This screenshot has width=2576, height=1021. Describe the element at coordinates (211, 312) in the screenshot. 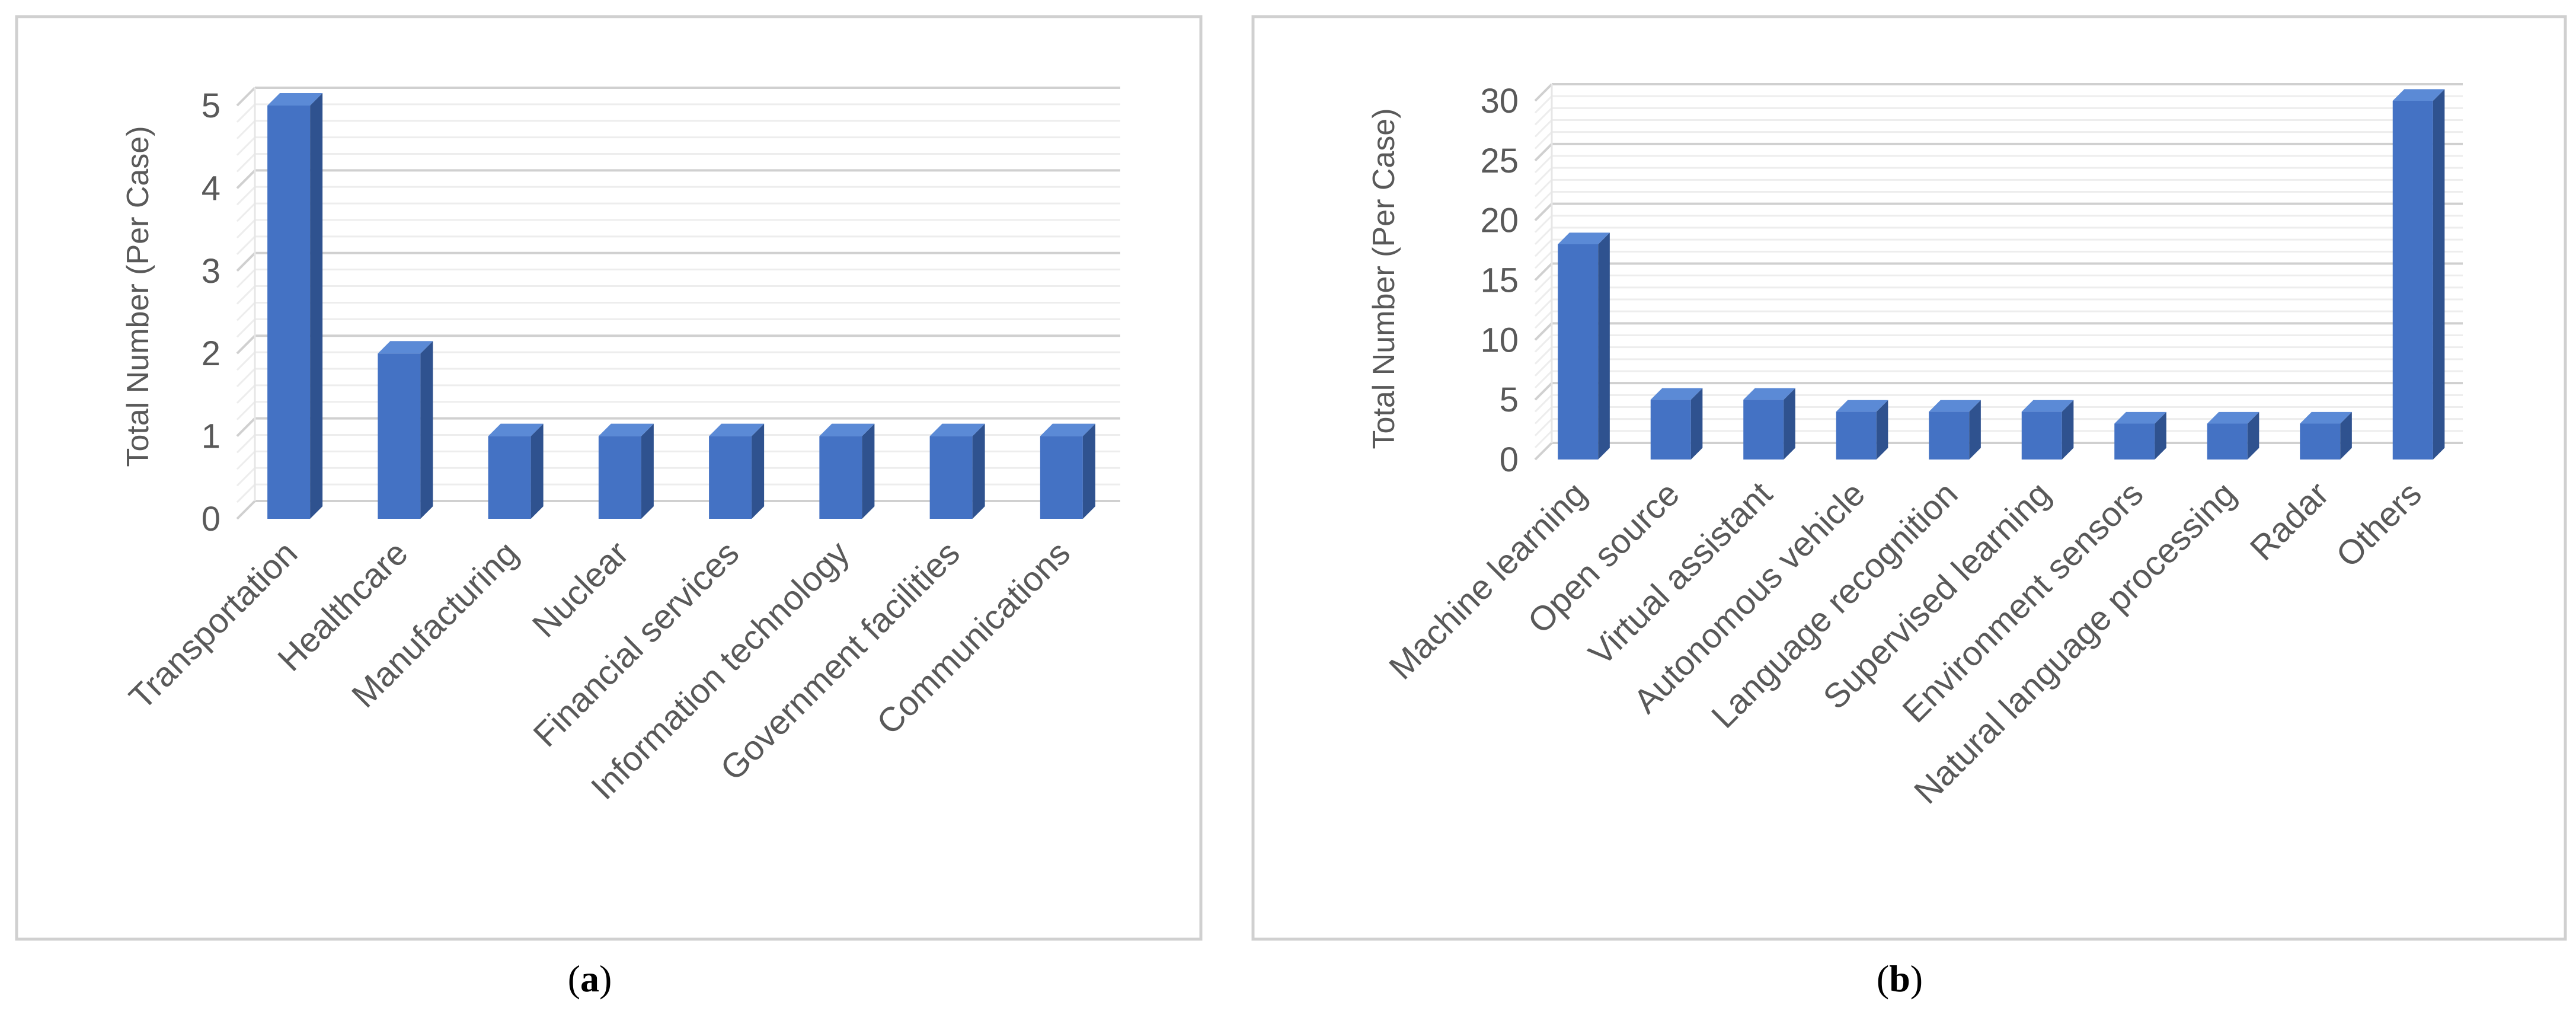

I see `y-axis-a: 0 1 2 3 4 5` at that location.